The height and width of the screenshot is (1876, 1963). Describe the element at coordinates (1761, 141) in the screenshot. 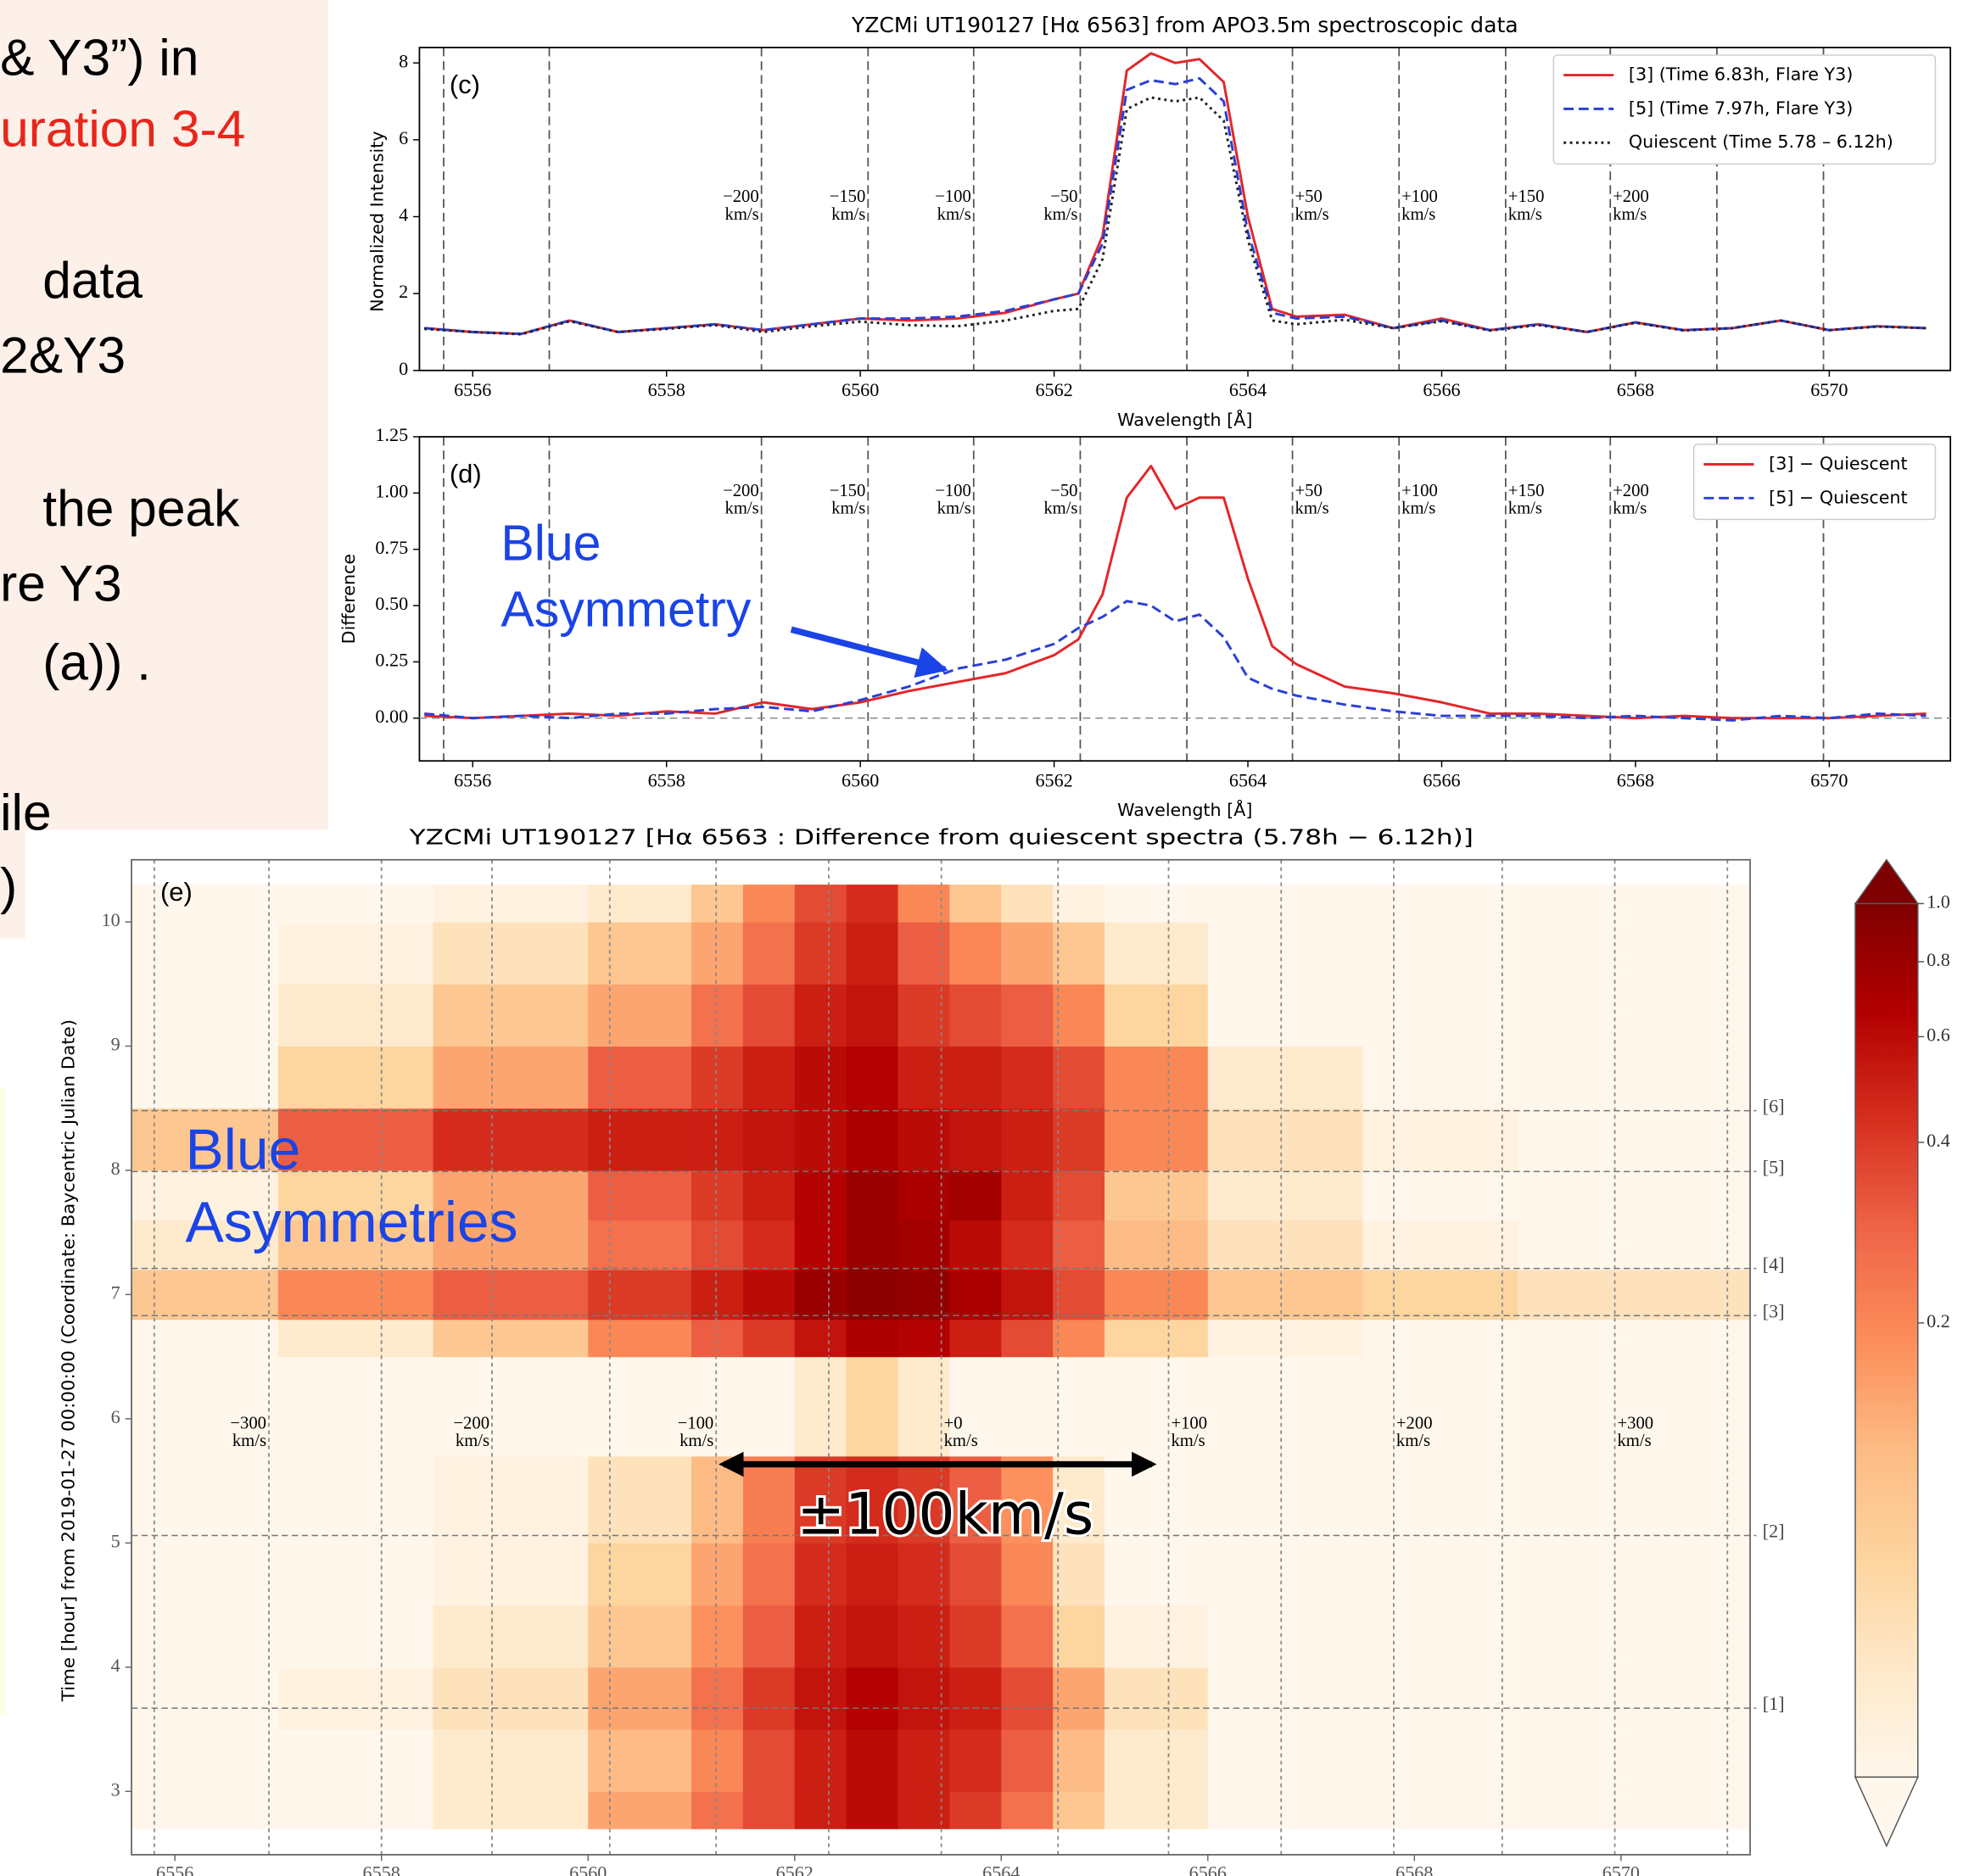

I see `legend-label: Quiescent (Time 5.78 – 6.12h)` at that location.